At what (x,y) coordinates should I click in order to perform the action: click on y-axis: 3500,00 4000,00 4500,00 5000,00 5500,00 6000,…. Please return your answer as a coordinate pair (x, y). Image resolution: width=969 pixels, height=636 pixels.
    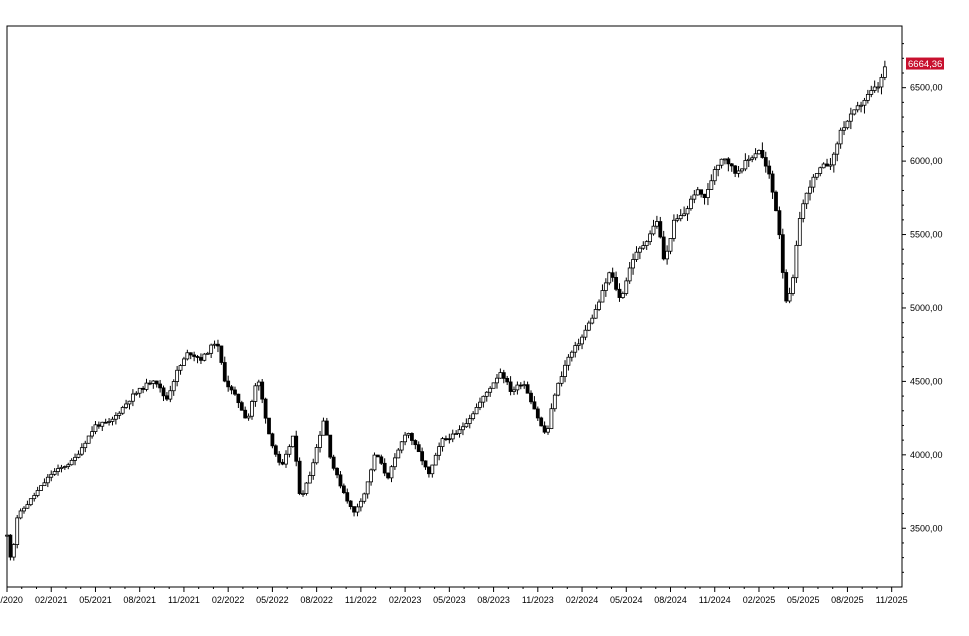
    Looking at the image, I should click on (922, 308).